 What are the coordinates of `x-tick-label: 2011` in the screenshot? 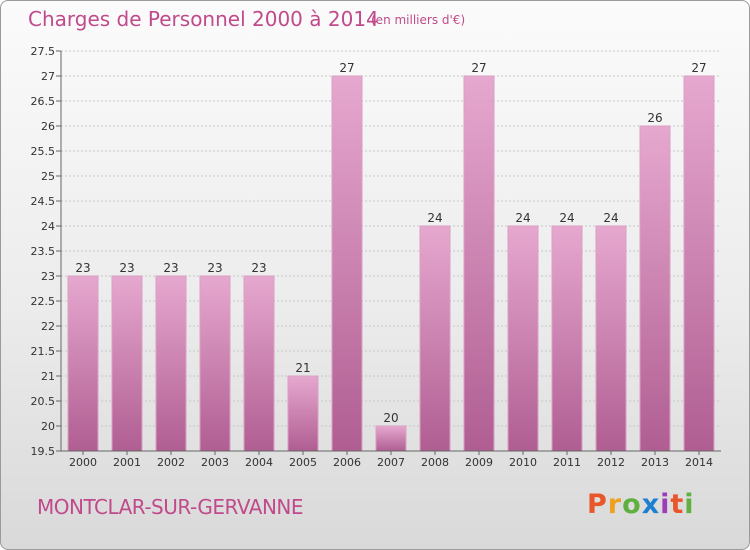 It's located at (567, 462).